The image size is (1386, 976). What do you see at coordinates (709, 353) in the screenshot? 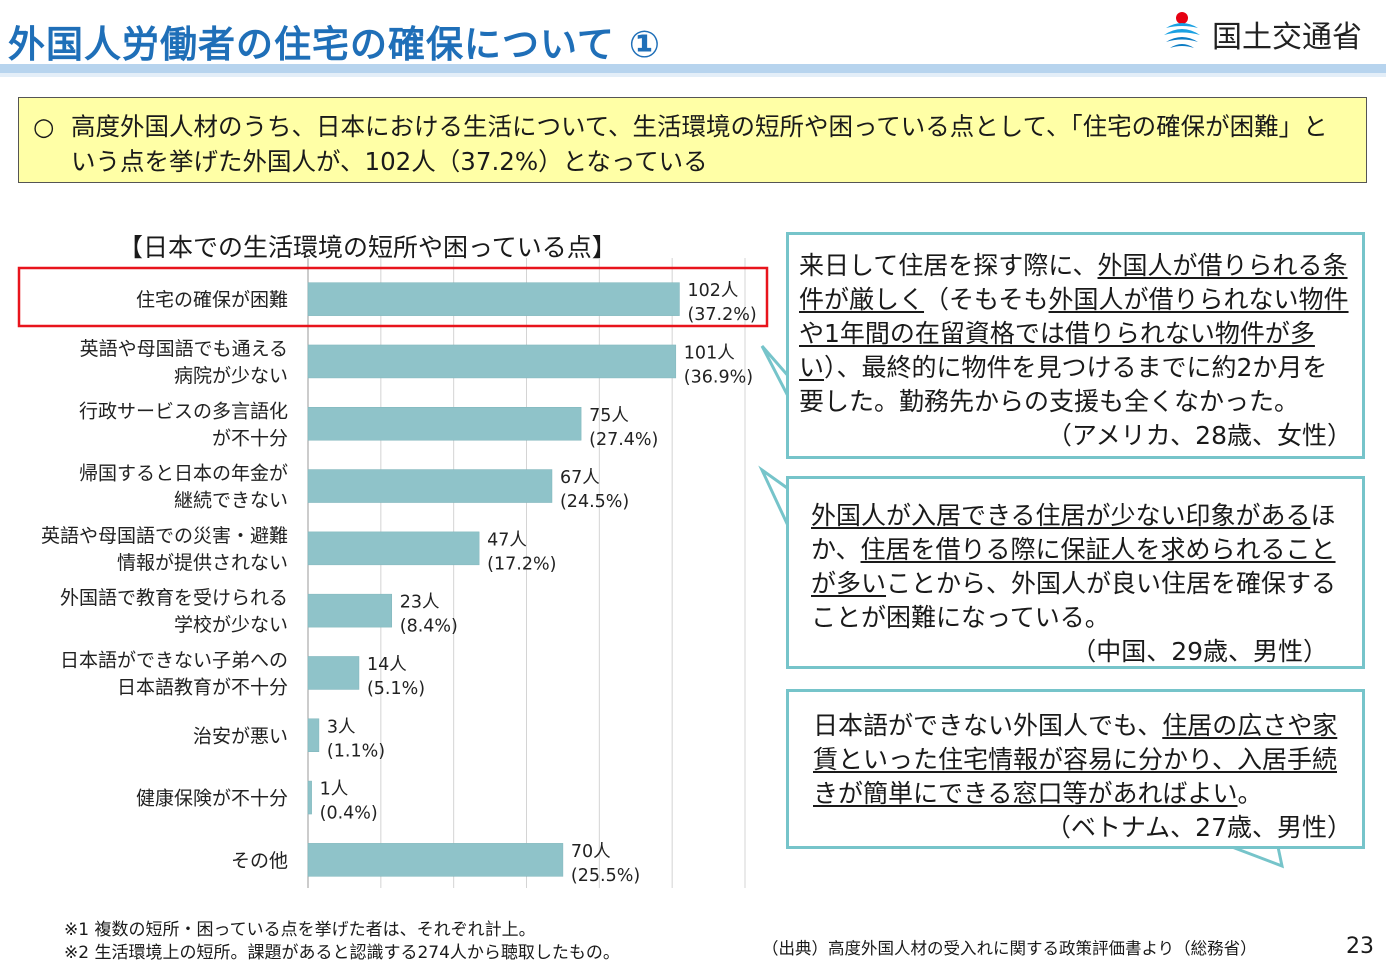
I see `count-label: 101人` at bounding box center [709, 353].